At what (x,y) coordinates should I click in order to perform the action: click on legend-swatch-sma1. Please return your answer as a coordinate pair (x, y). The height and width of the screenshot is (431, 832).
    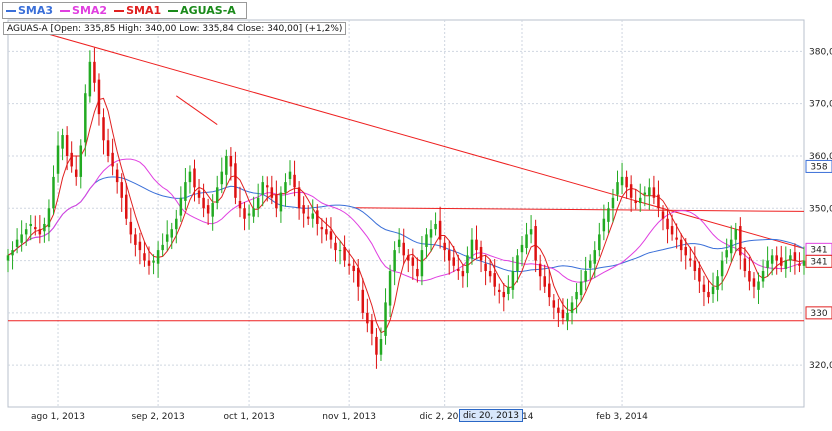
    Looking at the image, I should click on (119, 10).